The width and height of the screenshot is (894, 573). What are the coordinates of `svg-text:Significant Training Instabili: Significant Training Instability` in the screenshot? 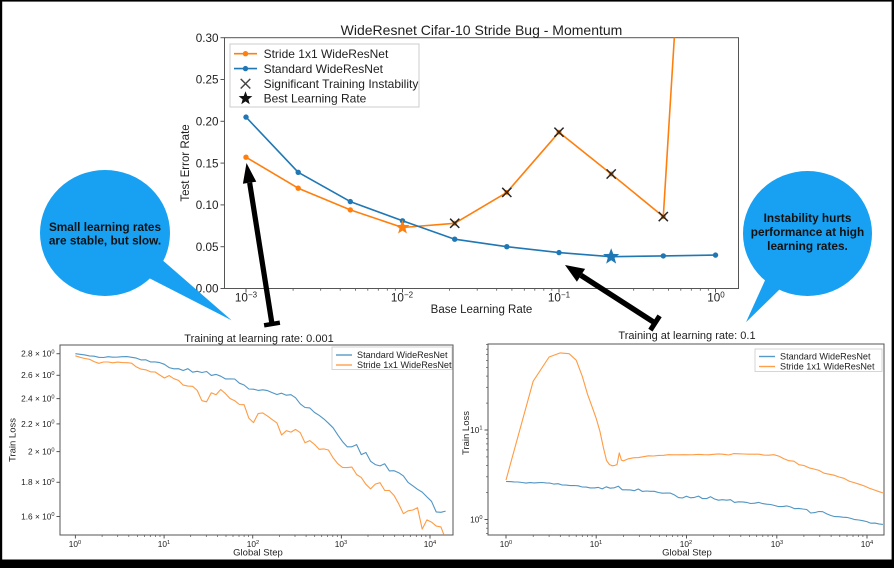 It's located at (341, 84).